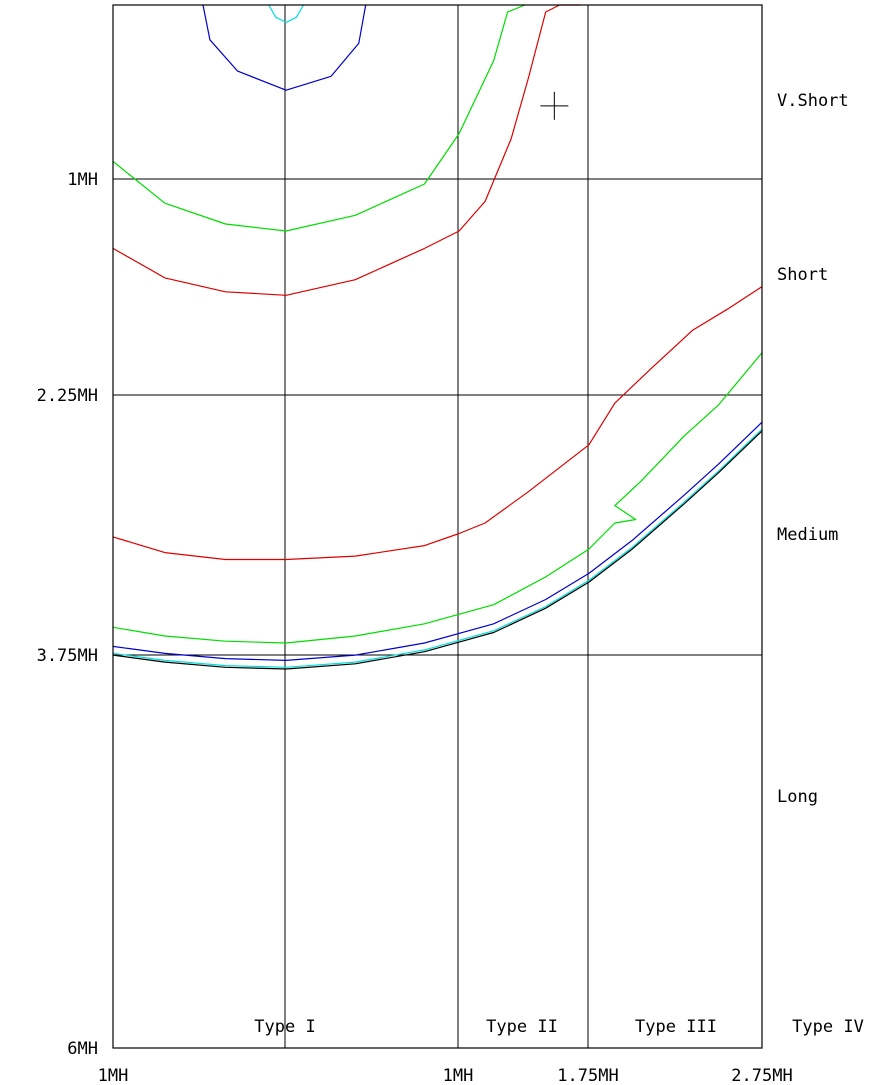 The image size is (883, 1085). I want to click on y-zone-label: Medium, so click(807, 535).